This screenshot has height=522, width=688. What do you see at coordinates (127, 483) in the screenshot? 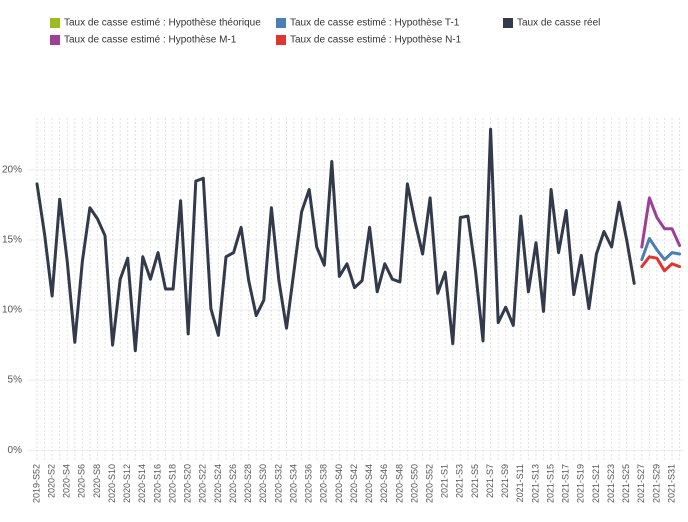
I see `x-tick-label: 2020-S12` at bounding box center [127, 483].